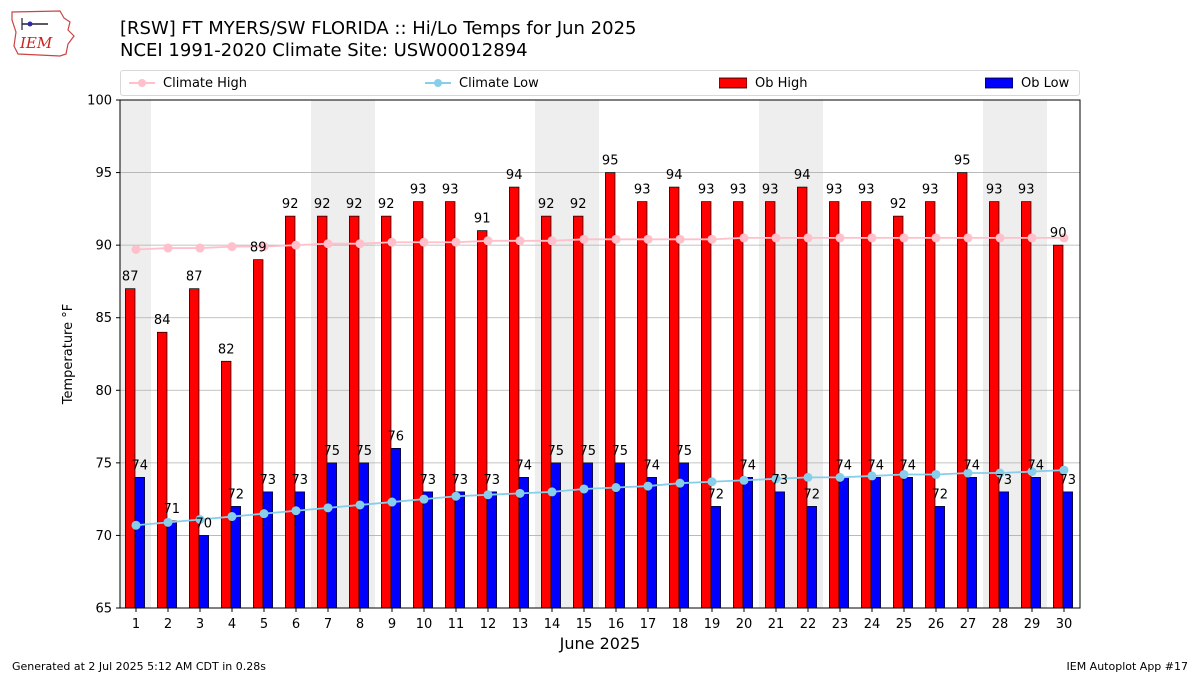 Image resolution: width=1200 pixels, height=675 pixels. Describe the element at coordinates (610, 161) in the screenshot. I see `label-high-16: 95` at that location.